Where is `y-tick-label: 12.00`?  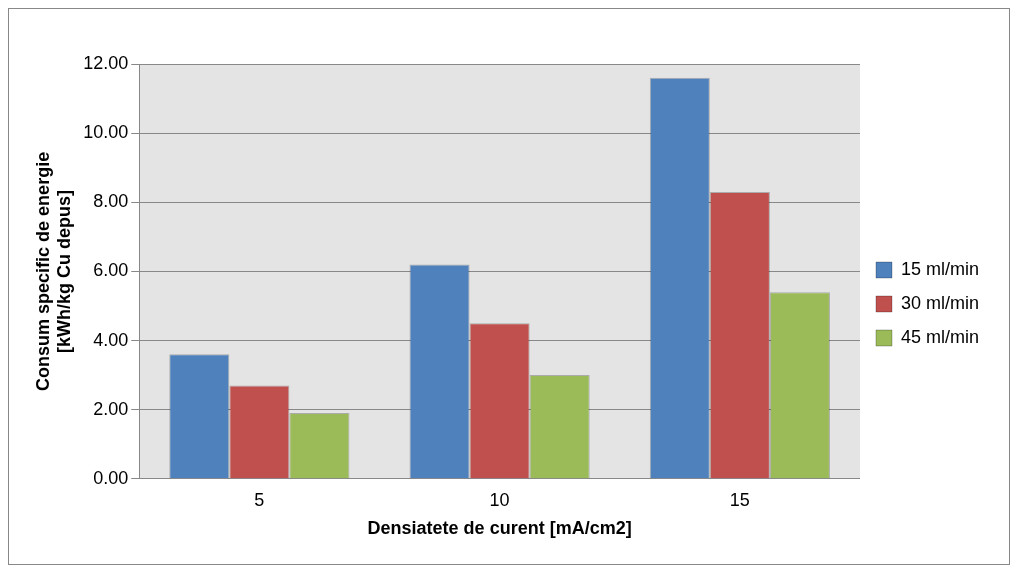 y-tick-label: 12.00 is located at coordinates (106, 62).